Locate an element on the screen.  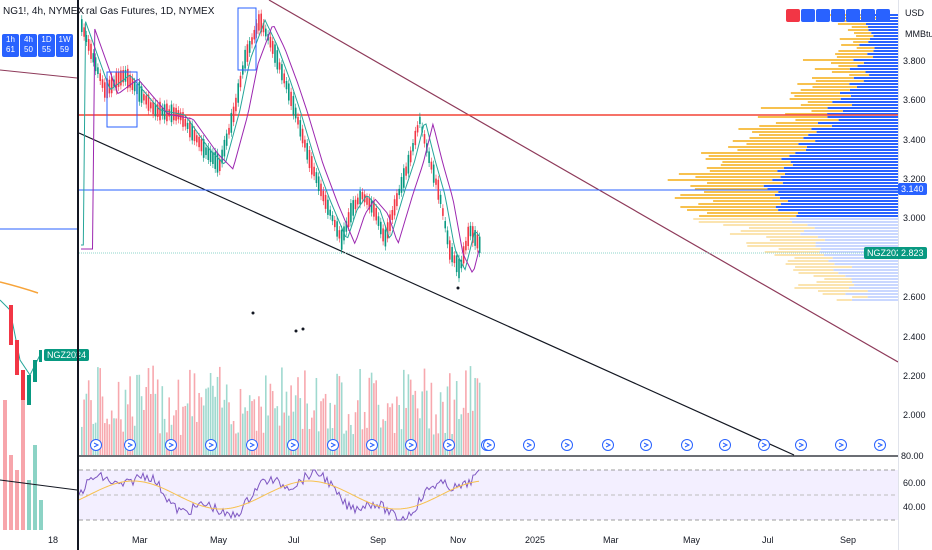
dot-marker is located at coordinates (253, 313).